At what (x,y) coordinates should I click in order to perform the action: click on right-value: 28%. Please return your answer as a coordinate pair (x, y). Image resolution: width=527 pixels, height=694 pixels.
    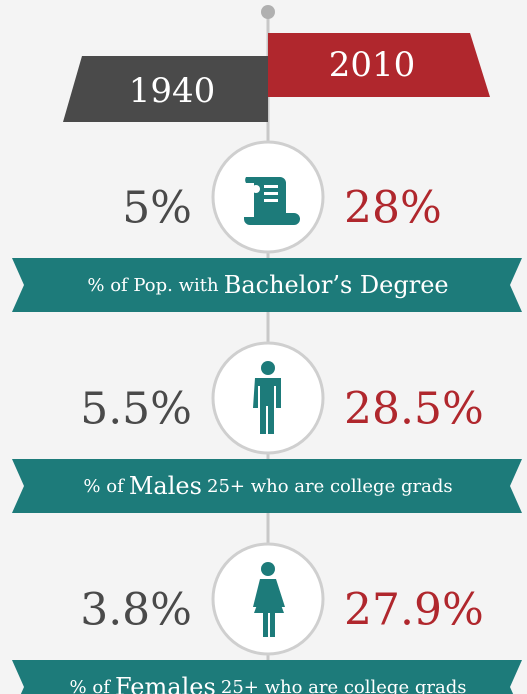
    Looking at the image, I should click on (393, 208).